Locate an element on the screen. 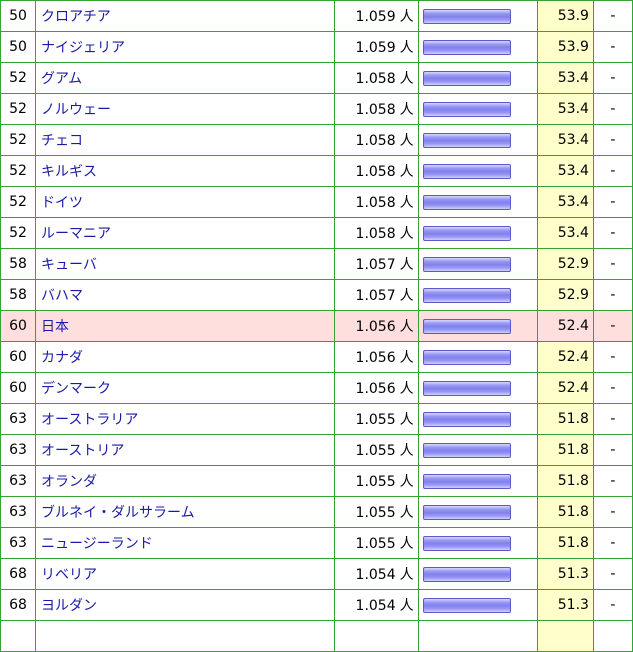 The height and width of the screenshot is (652, 633). country-link: キューバ is located at coordinates (69, 265).